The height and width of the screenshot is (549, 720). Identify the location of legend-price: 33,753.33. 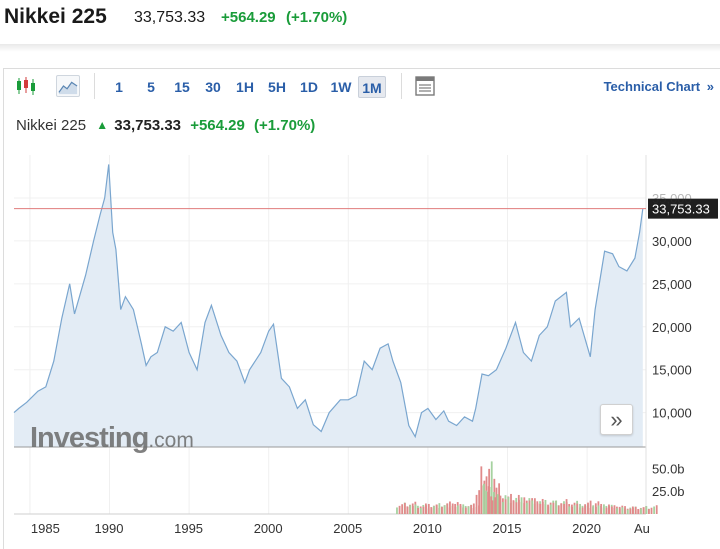
(148, 125).